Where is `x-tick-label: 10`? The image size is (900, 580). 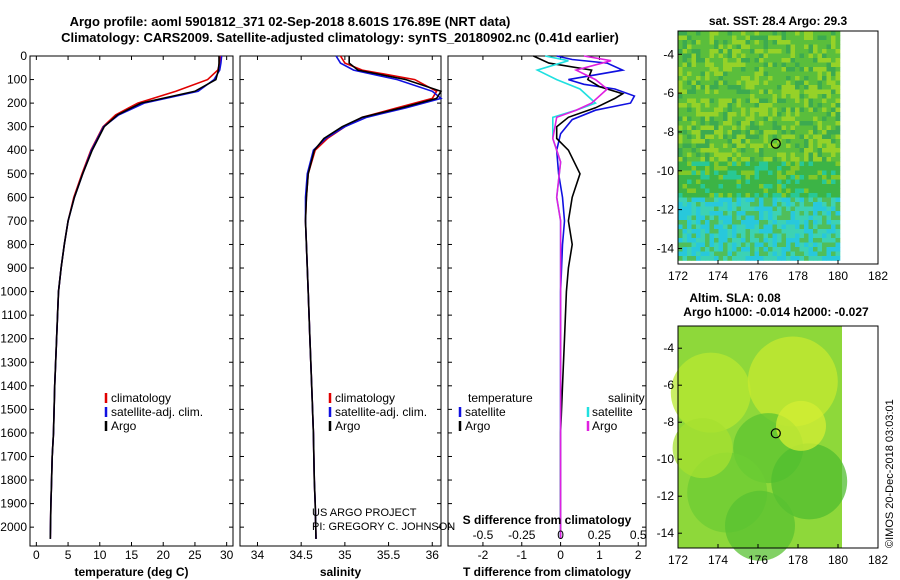
x-tick-label: 10 is located at coordinates (100, 555).